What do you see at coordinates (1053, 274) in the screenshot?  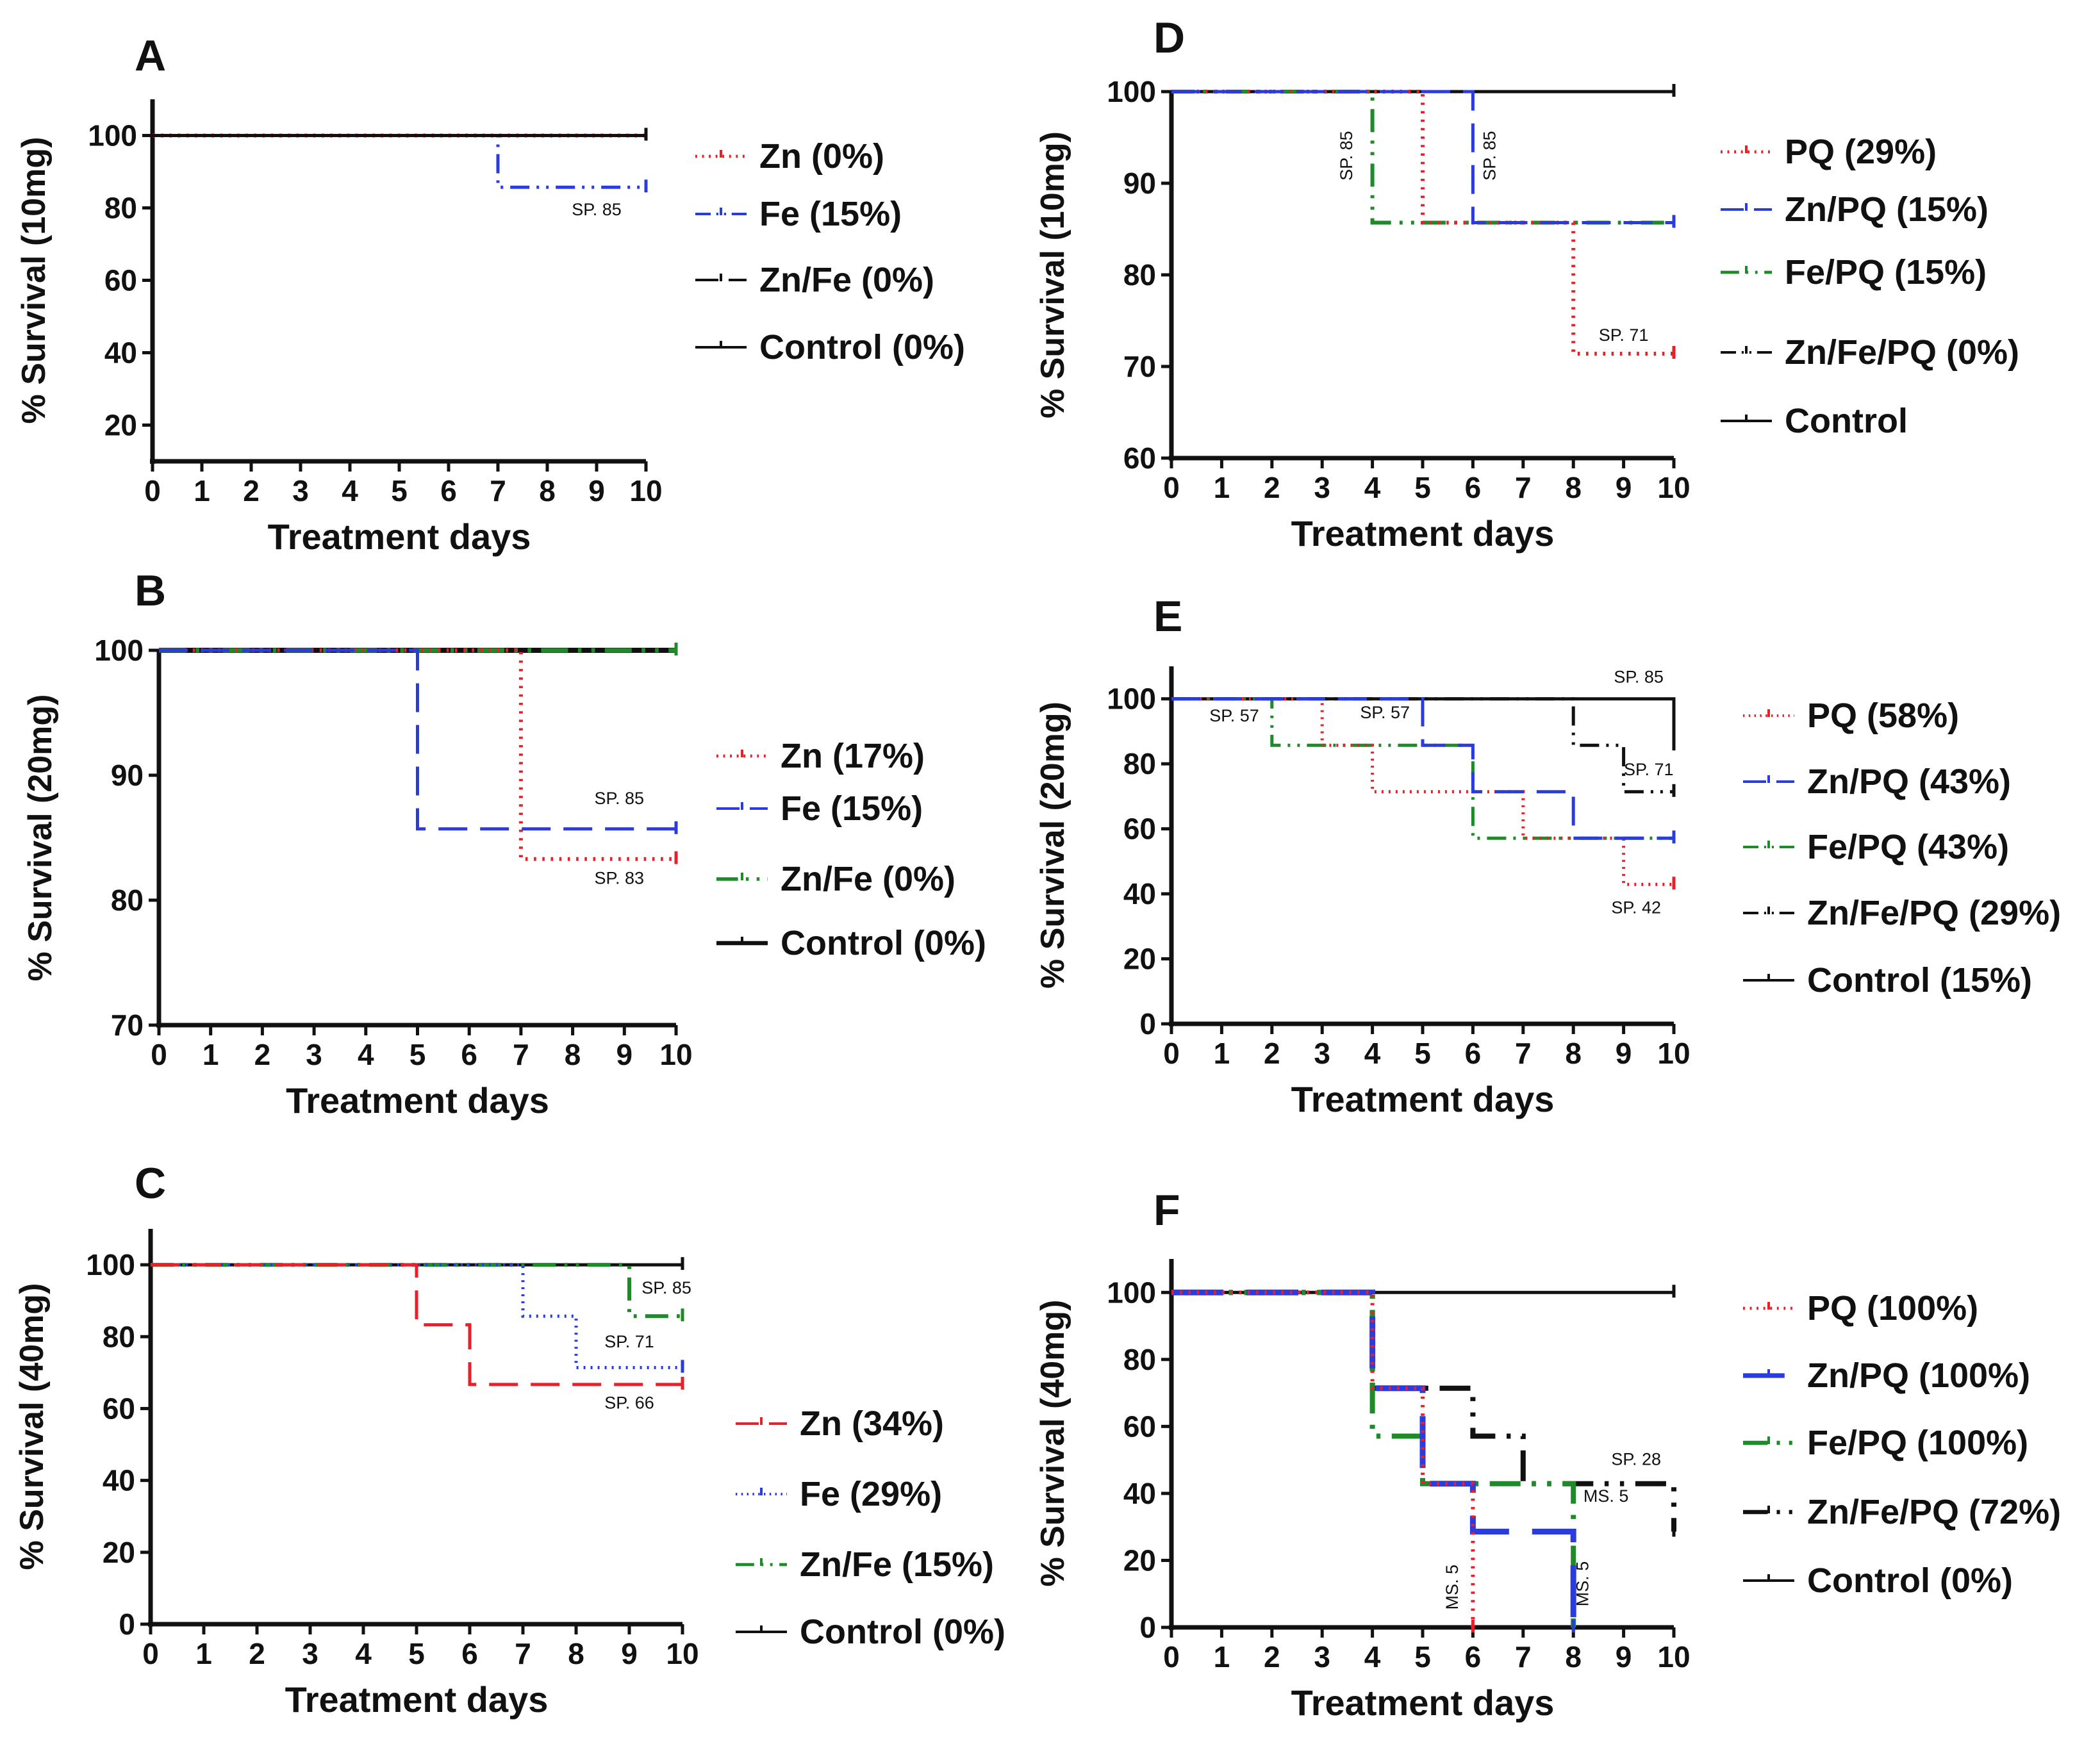 I see `y-axis-label: % Survival (10mg)` at bounding box center [1053, 274].